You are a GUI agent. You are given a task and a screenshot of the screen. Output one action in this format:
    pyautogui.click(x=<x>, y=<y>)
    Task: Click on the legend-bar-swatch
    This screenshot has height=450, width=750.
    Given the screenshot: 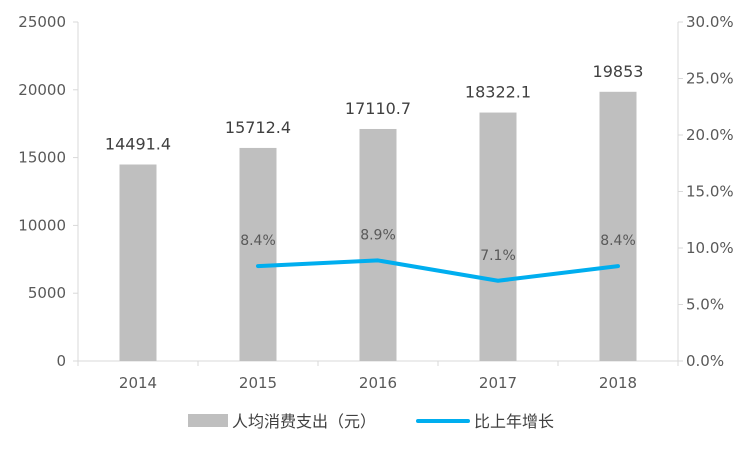 What is the action you would take?
    pyautogui.click(x=208, y=420)
    